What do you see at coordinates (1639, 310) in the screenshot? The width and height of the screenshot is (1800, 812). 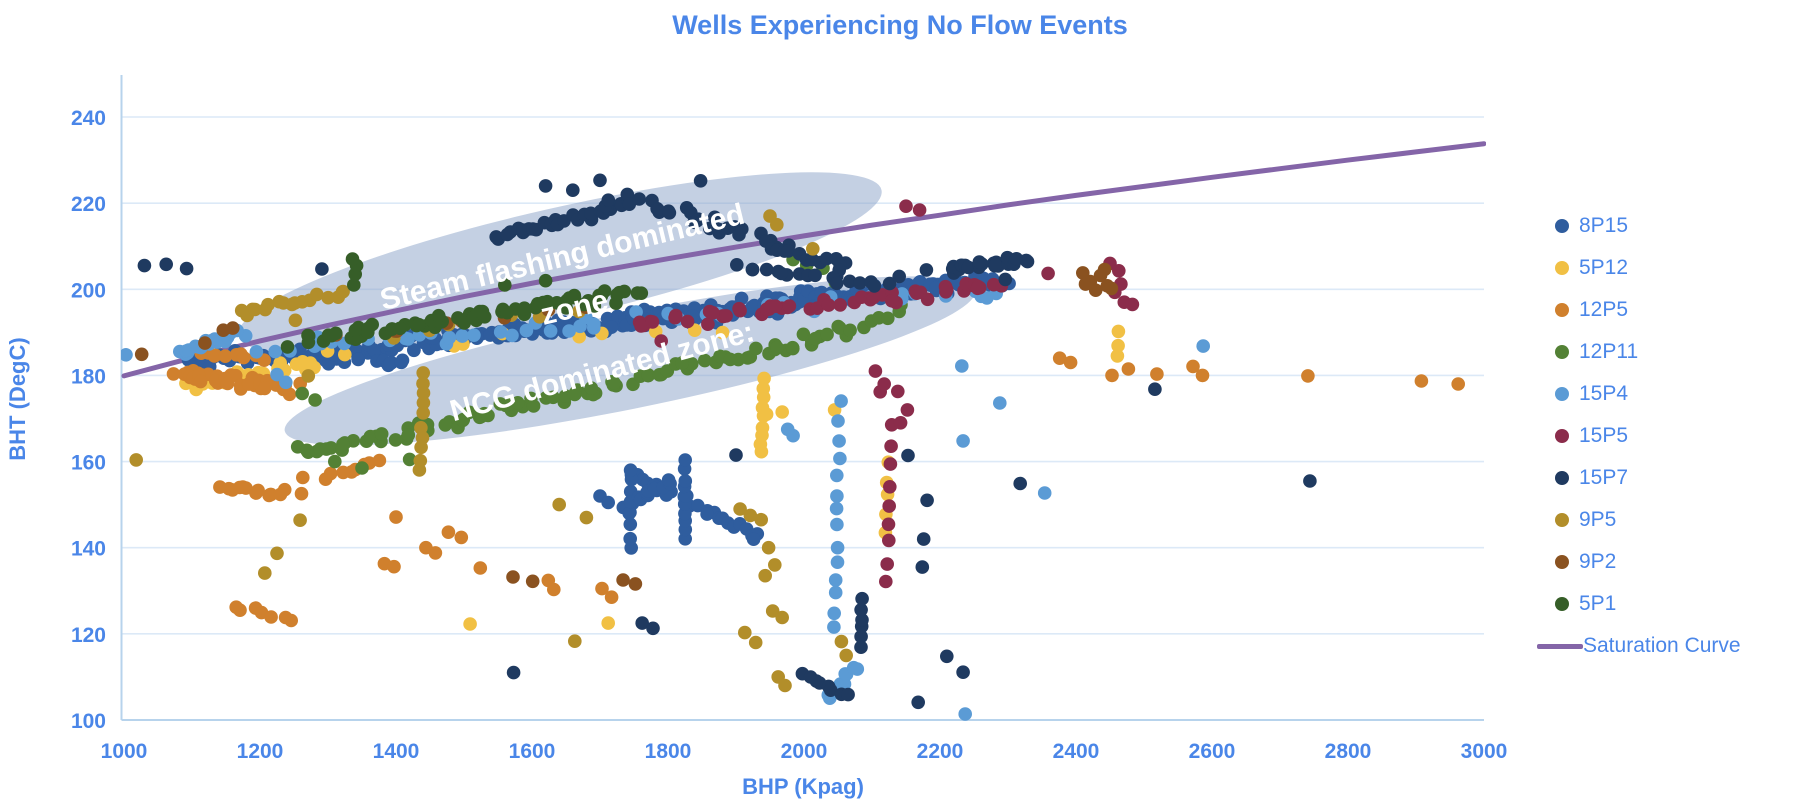 I see `legend-item-12P5: 12P5` at bounding box center [1639, 310].